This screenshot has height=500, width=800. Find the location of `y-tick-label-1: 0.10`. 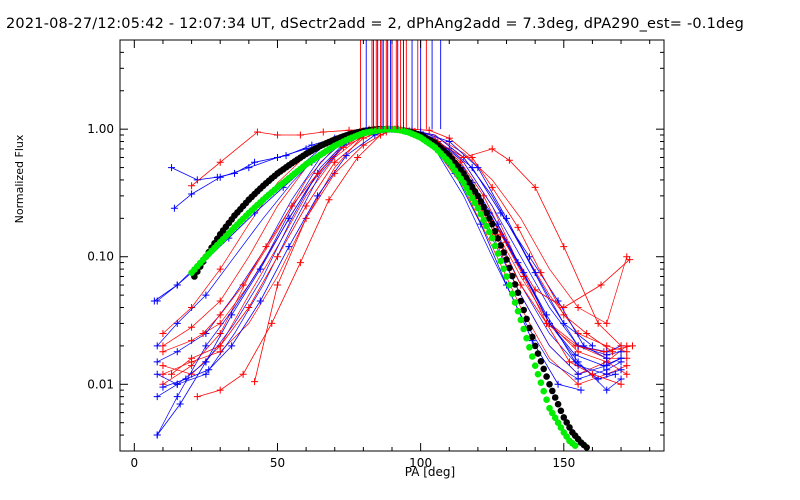

y-tick-label-1: 0.10 is located at coordinates (100, 257).